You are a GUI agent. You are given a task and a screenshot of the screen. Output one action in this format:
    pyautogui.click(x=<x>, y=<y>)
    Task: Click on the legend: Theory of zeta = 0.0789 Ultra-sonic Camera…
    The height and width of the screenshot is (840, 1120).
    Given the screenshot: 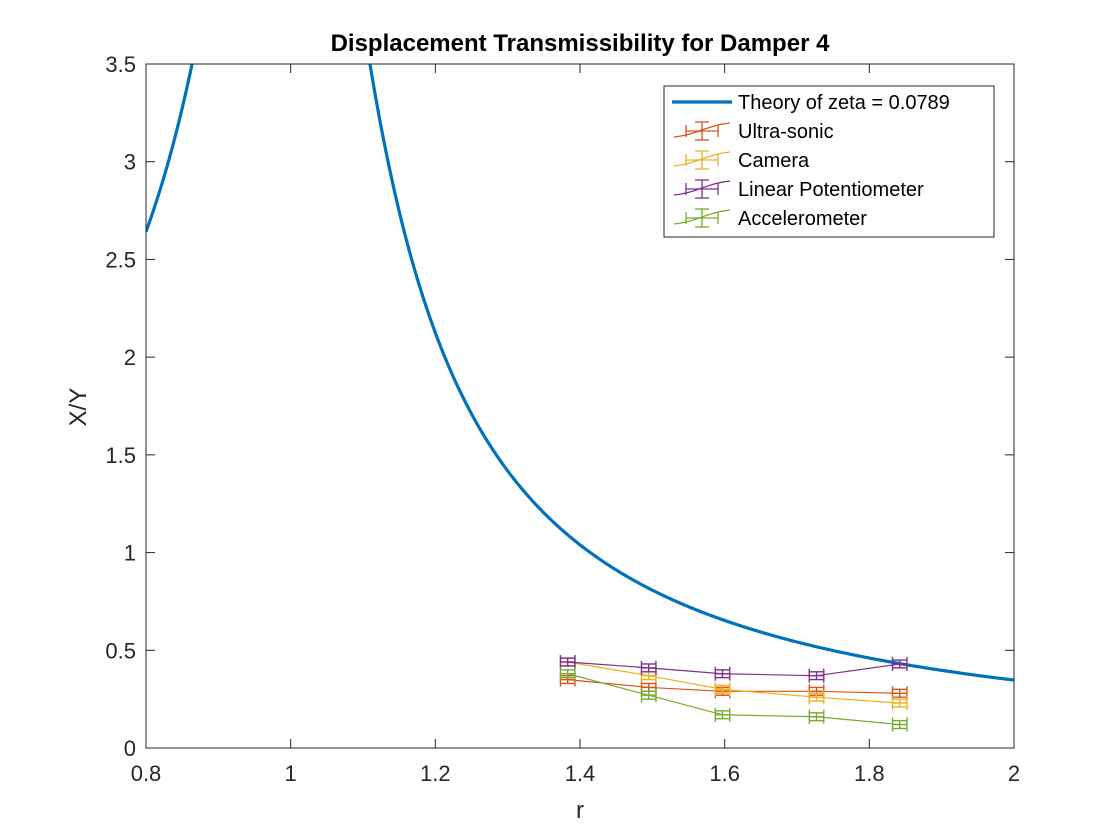 What is the action you would take?
    pyautogui.click(x=829, y=161)
    